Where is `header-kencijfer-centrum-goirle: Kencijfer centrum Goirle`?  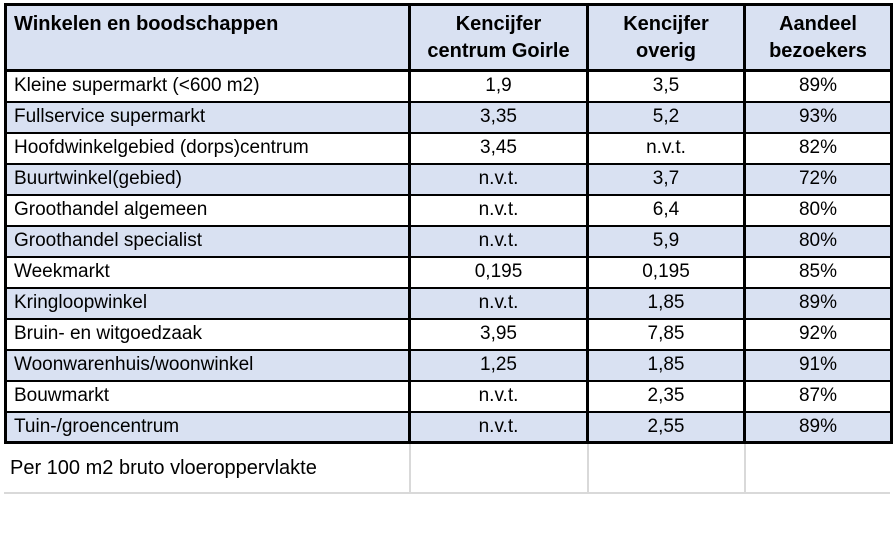
header-kencijfer-centrum-goirle: Kencijfer centrum Goirle is located at coordinates (498, 38).